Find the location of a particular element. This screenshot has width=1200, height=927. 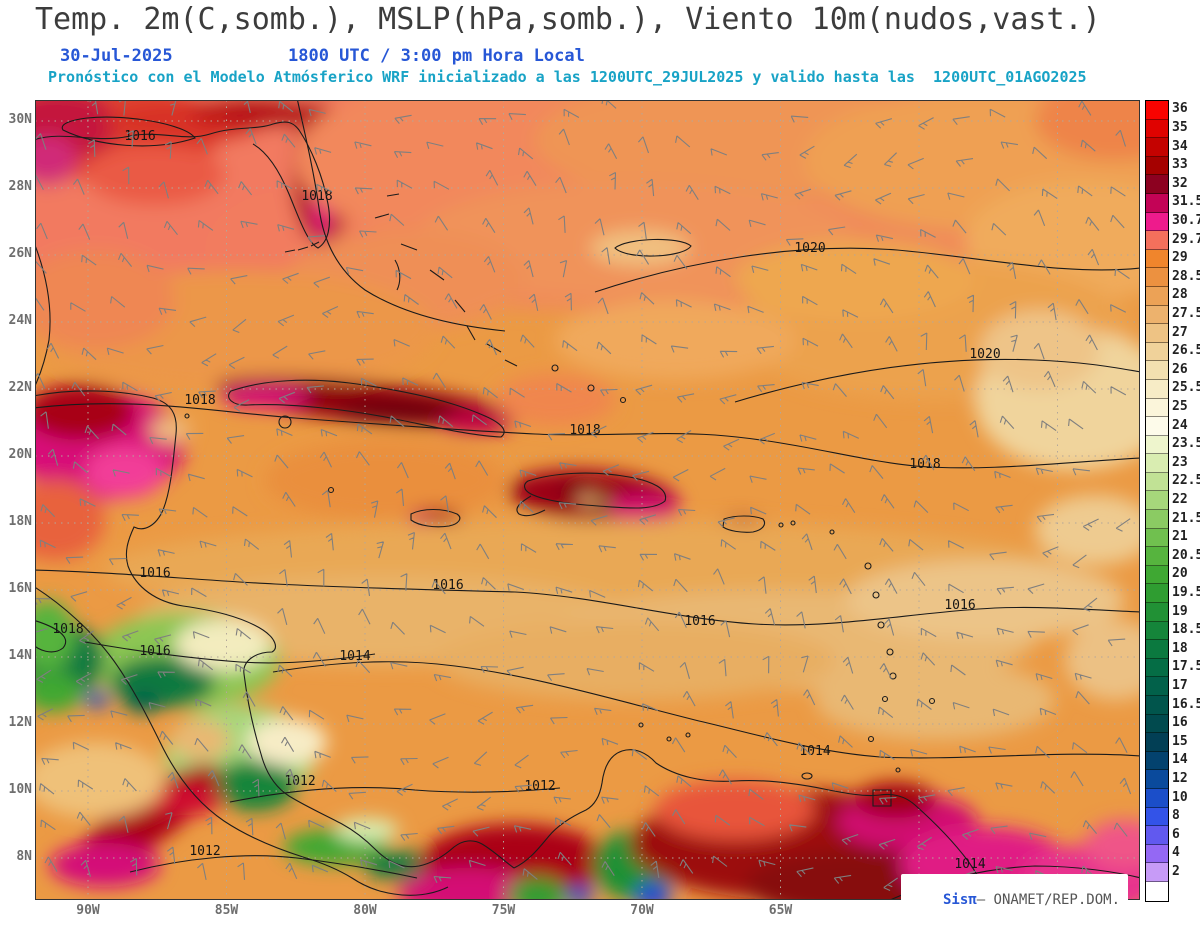

colorbar-label: 19.5 is located at coordinates (1186, 593).